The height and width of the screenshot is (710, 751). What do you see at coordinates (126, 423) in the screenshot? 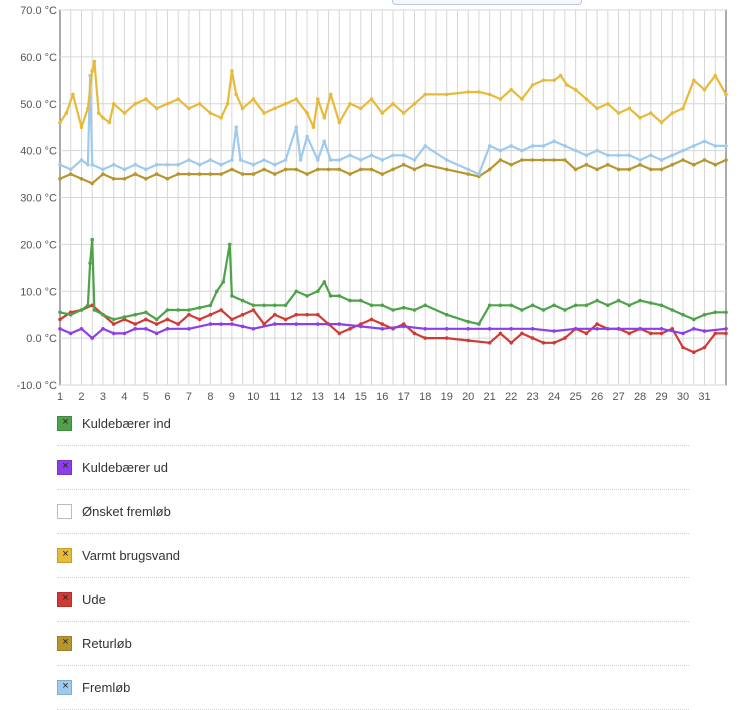
I see `legend-label: Kuldebærer ind` at bounding box center [126, 423].